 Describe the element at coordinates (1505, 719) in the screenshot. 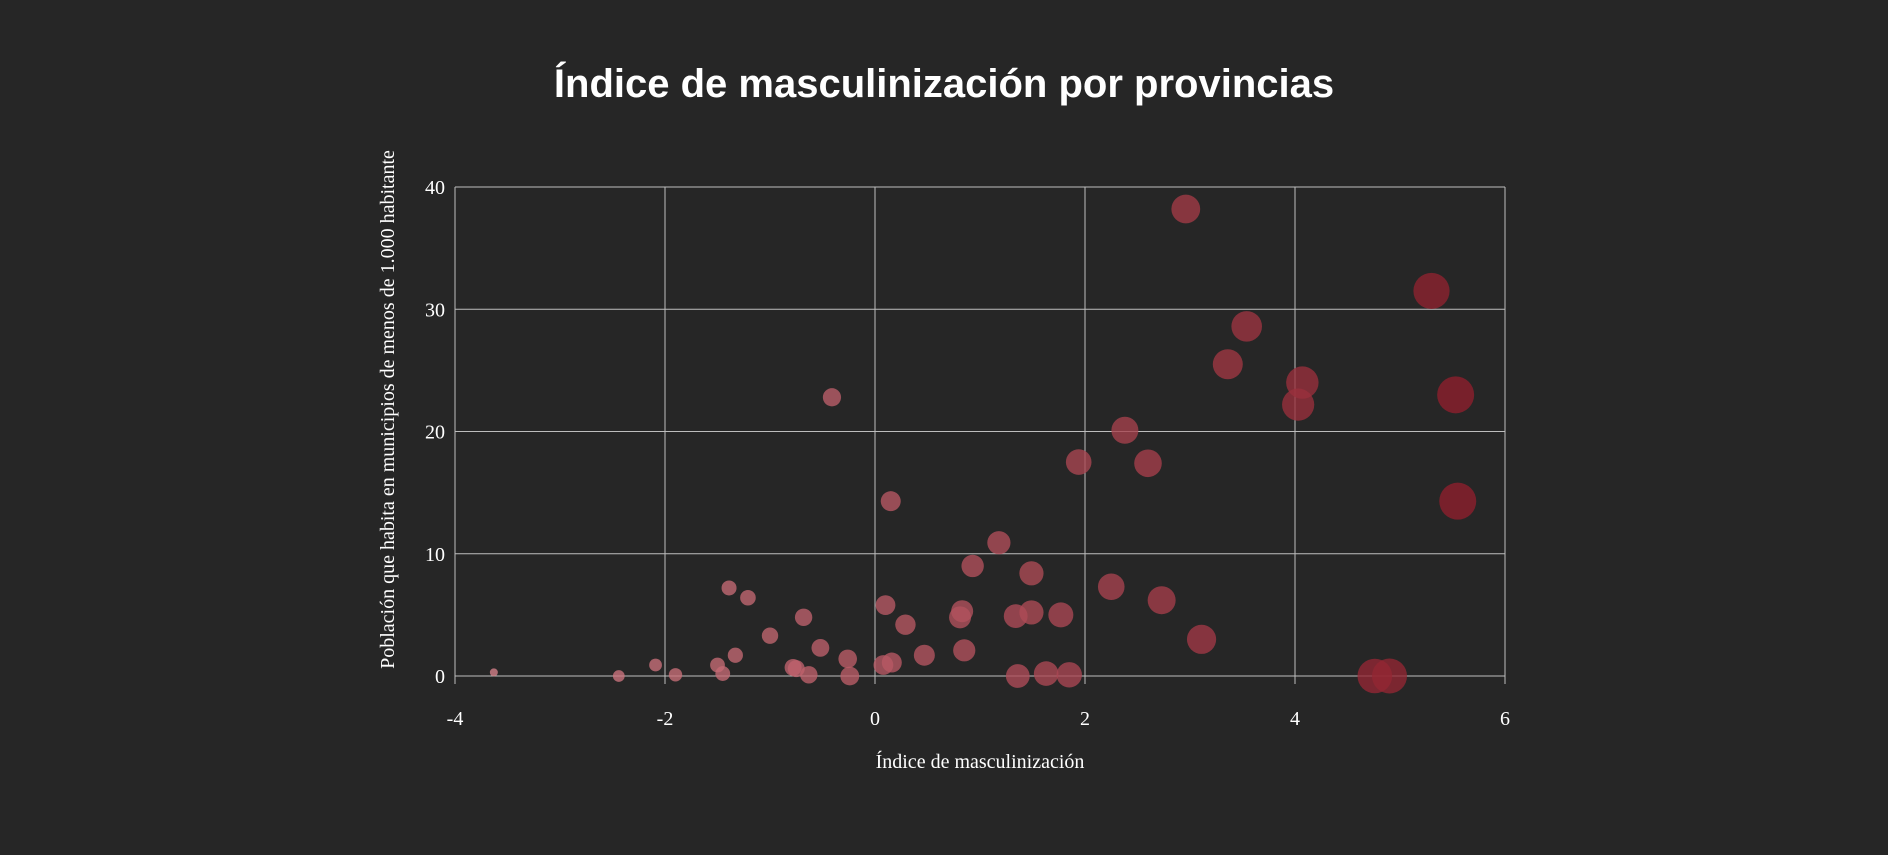

I see `x-tick-label: 6` at that location.